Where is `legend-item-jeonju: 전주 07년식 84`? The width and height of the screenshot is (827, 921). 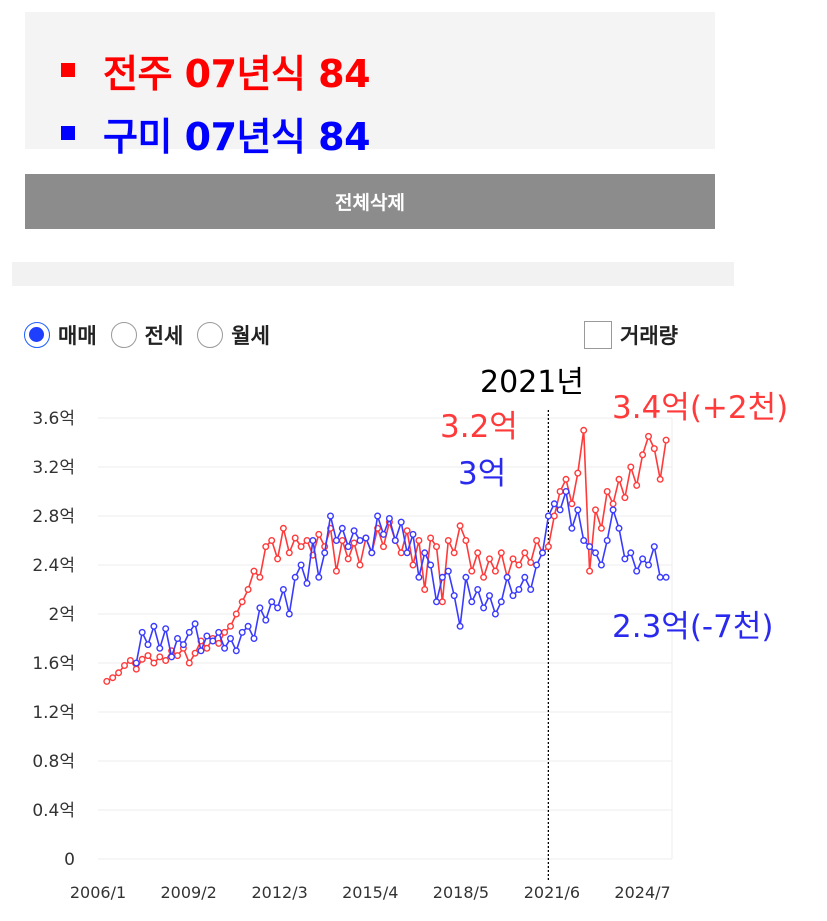 legend-item-jeonju: 전주 07년식 84 is located at coordinates (198, 70).